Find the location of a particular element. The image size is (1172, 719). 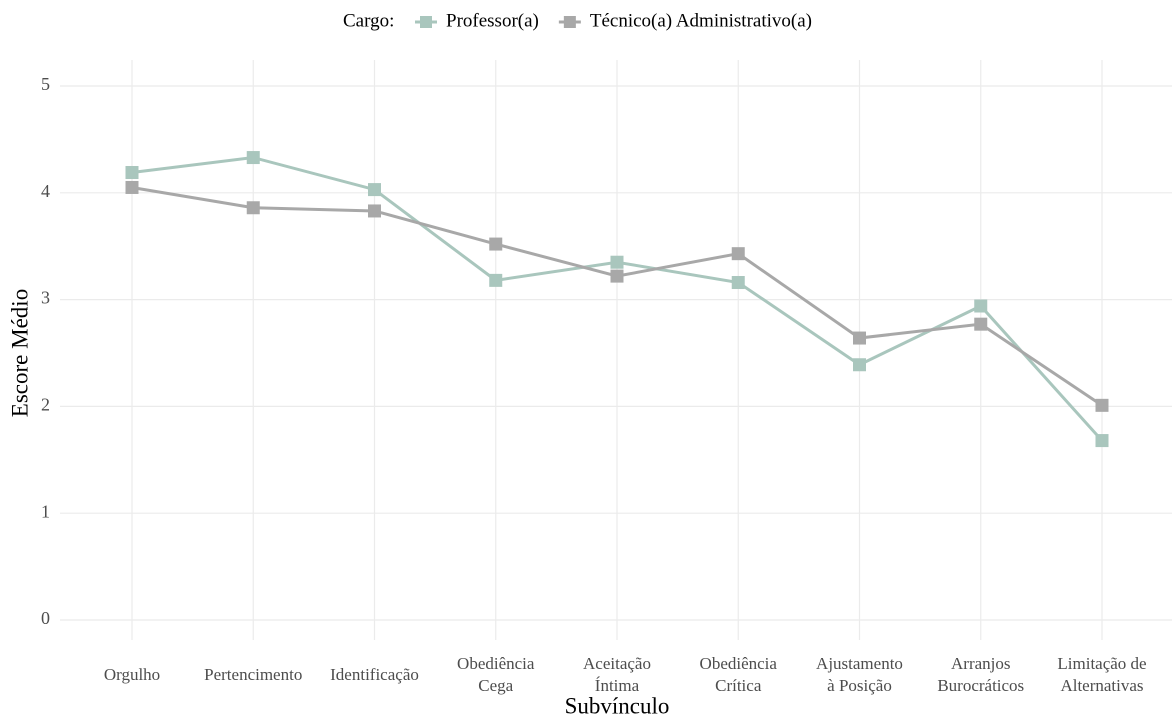

x-tick-label: Pertencimento is located at coordinates (253, 674).